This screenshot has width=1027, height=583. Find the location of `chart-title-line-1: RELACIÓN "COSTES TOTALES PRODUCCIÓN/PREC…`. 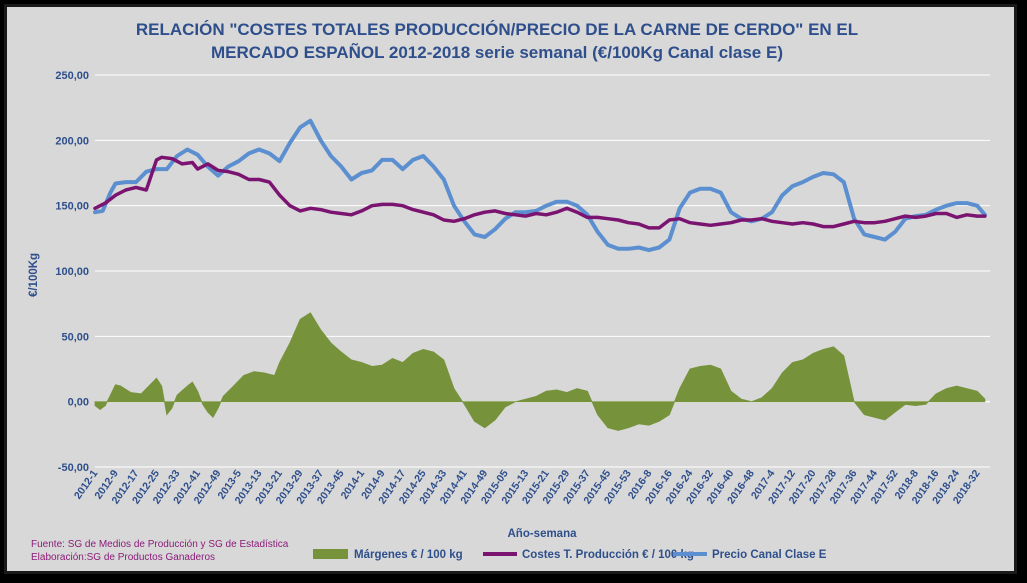

chart-title-line-1: RELACIÓN "COSTES TOTALES PRODUCCIÓN/PREC… is located at coordinates (497, 29).